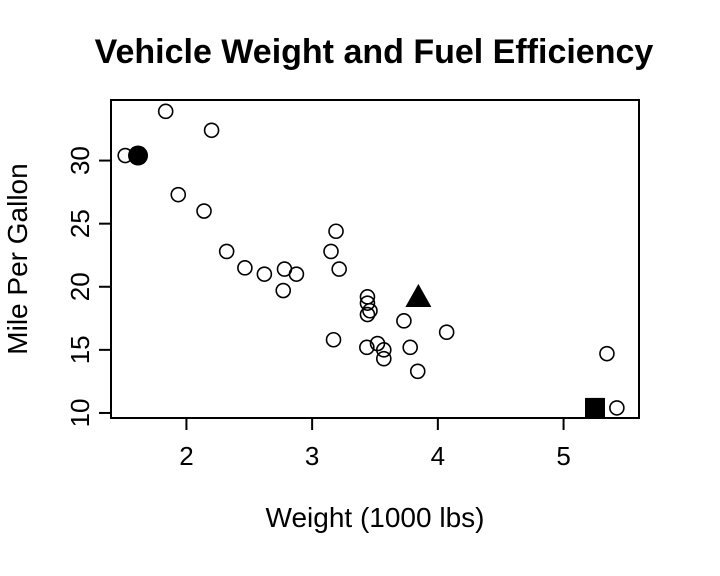  What do you see at coordinates (186, 456) in the screenshot?
I see `x-tick-label: 2` at bounding box center [186, 456].